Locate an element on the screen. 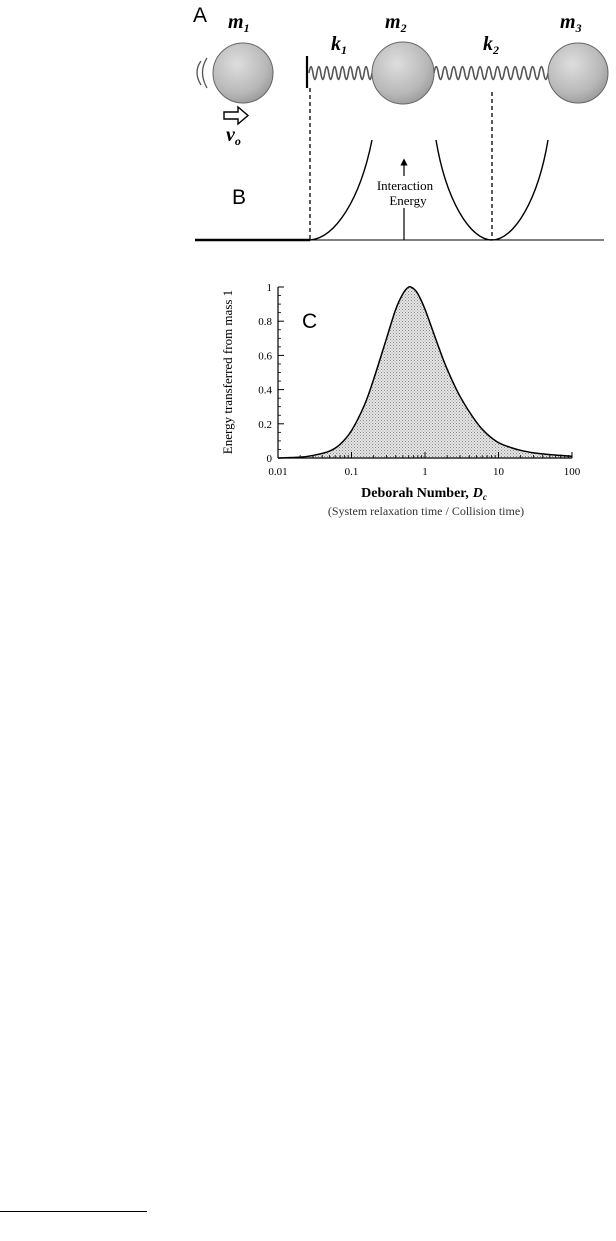  y-tick-label-0: 0 is located at coordinates (270, 459).